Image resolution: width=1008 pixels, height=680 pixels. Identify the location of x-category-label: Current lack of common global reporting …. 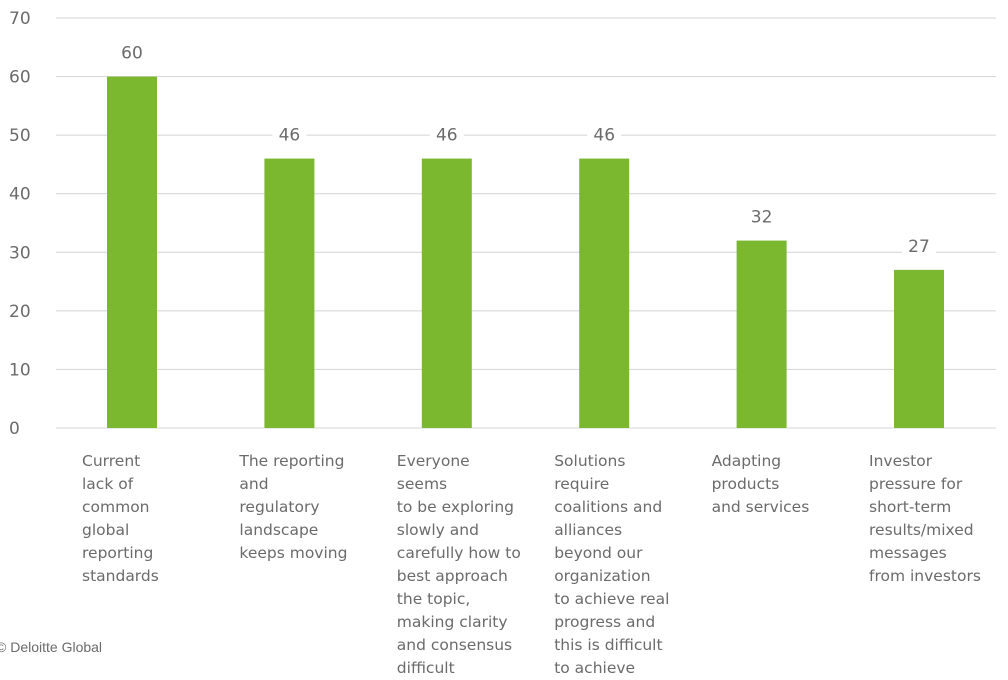
(120, 518).